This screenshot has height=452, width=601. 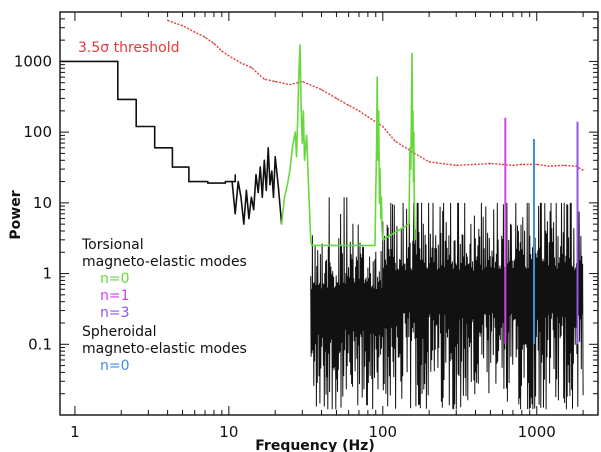 I want to click on y-tick-label: 1000, so click(x=33, y=61).